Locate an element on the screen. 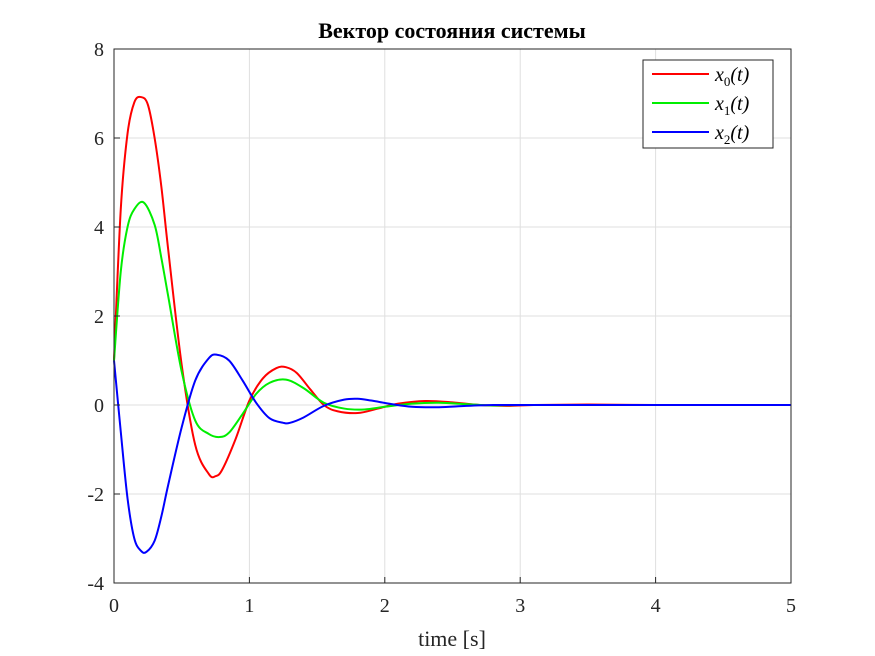  x-tick-label: 0 is located at coordinates (114, 606).